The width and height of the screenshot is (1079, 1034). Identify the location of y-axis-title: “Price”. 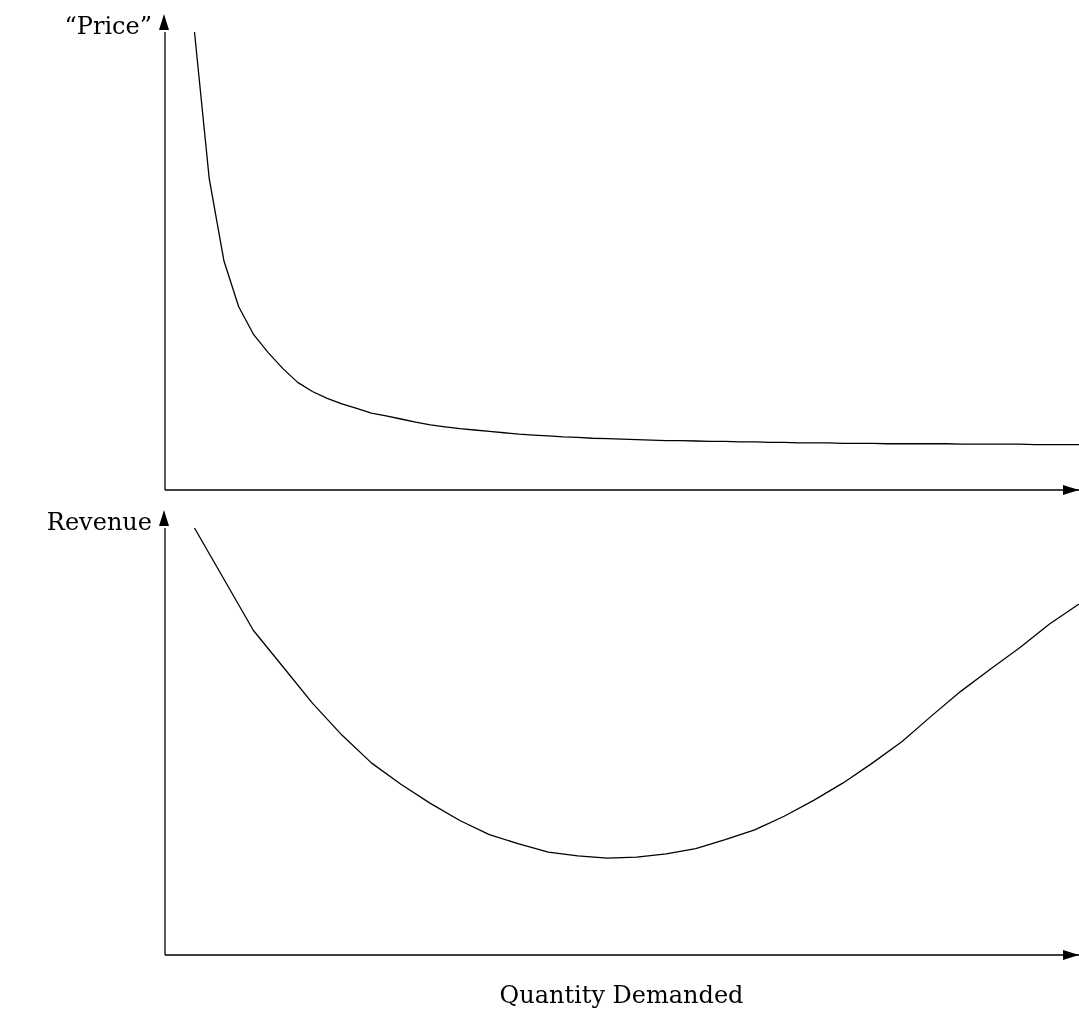
(107, 26).